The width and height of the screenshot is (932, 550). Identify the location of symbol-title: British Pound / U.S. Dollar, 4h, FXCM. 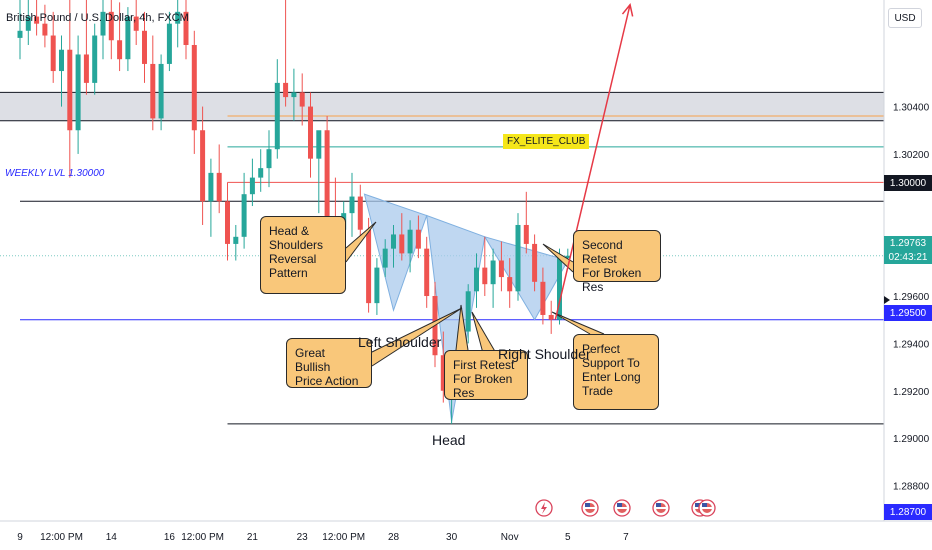
(97, 18).